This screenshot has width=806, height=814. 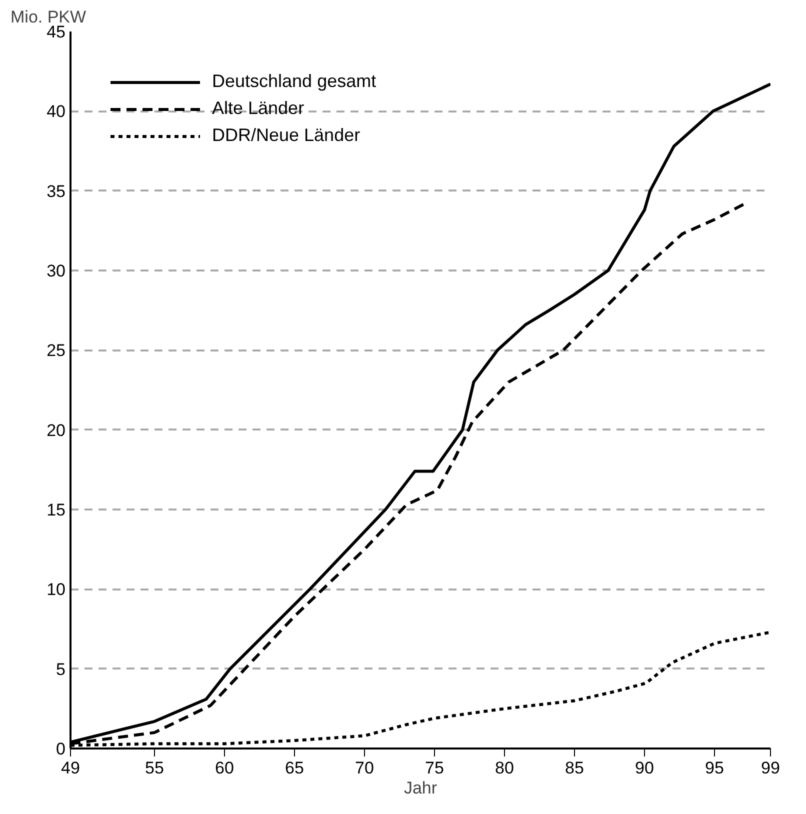 I want to click on x-tick-label: 95, so click(x=714, y=768).